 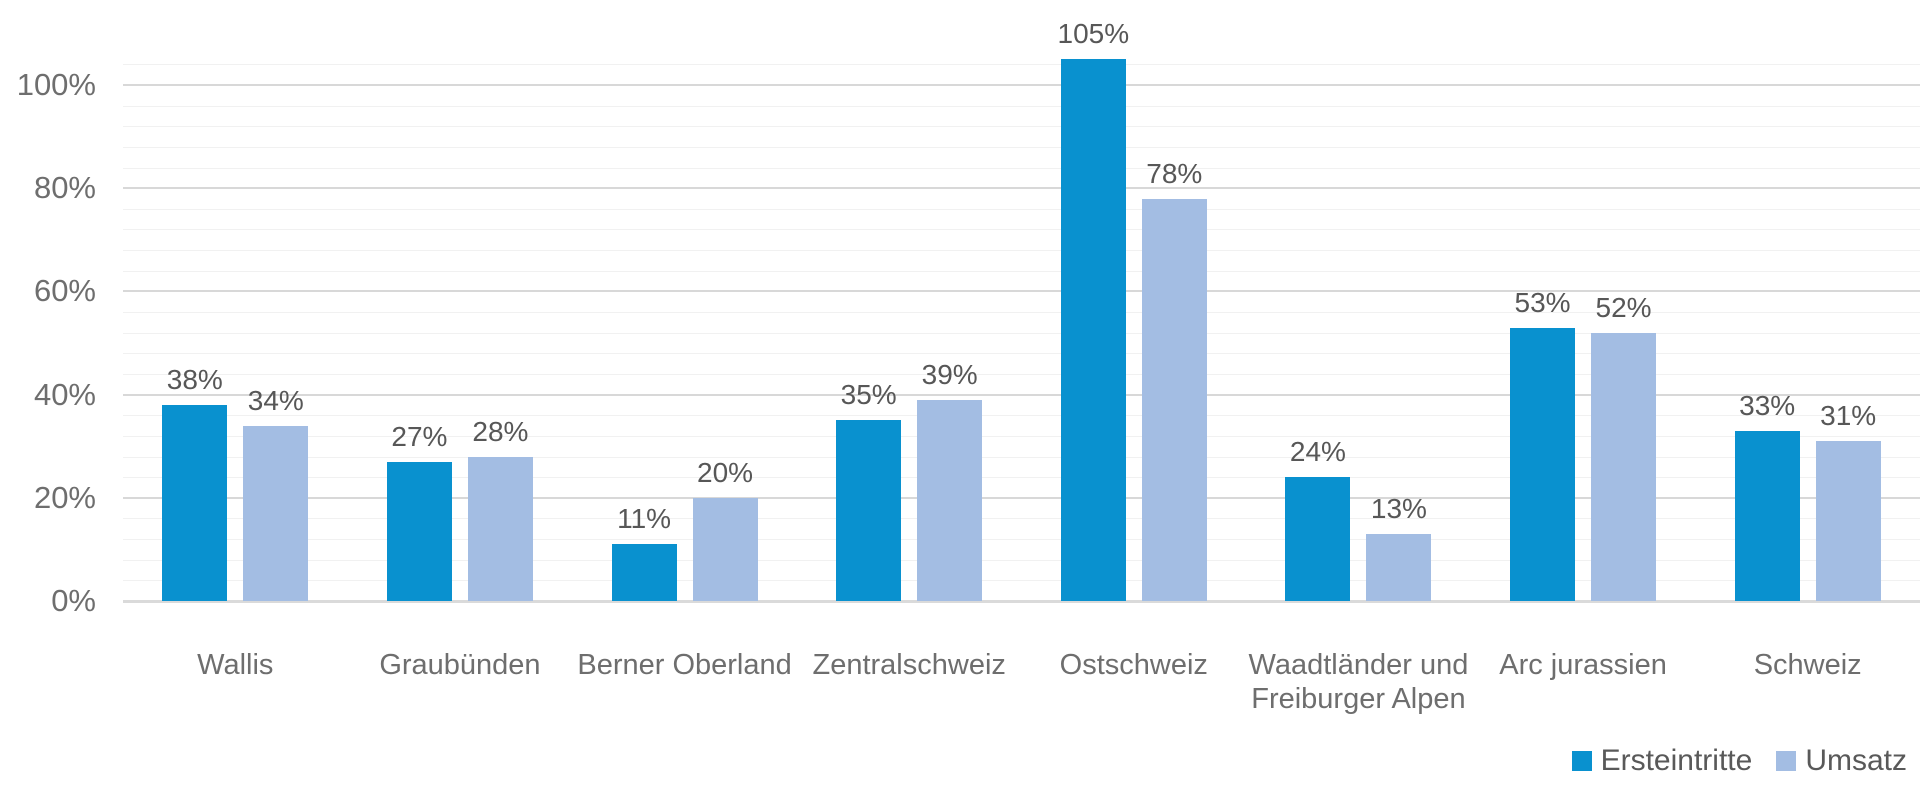 What do you see at coordinates (1623, 307) in the screenshot?
I see `bar-value-label: 52%` at bounding box center [1623, 307].